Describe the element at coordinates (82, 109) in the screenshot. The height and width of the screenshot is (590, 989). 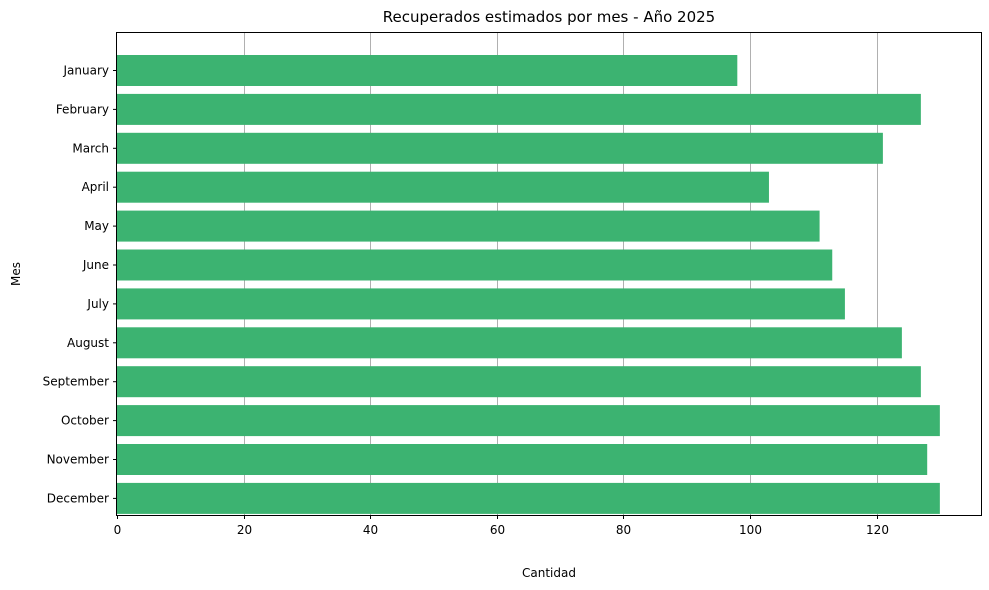
I see `y-tick-label: February` at that location.